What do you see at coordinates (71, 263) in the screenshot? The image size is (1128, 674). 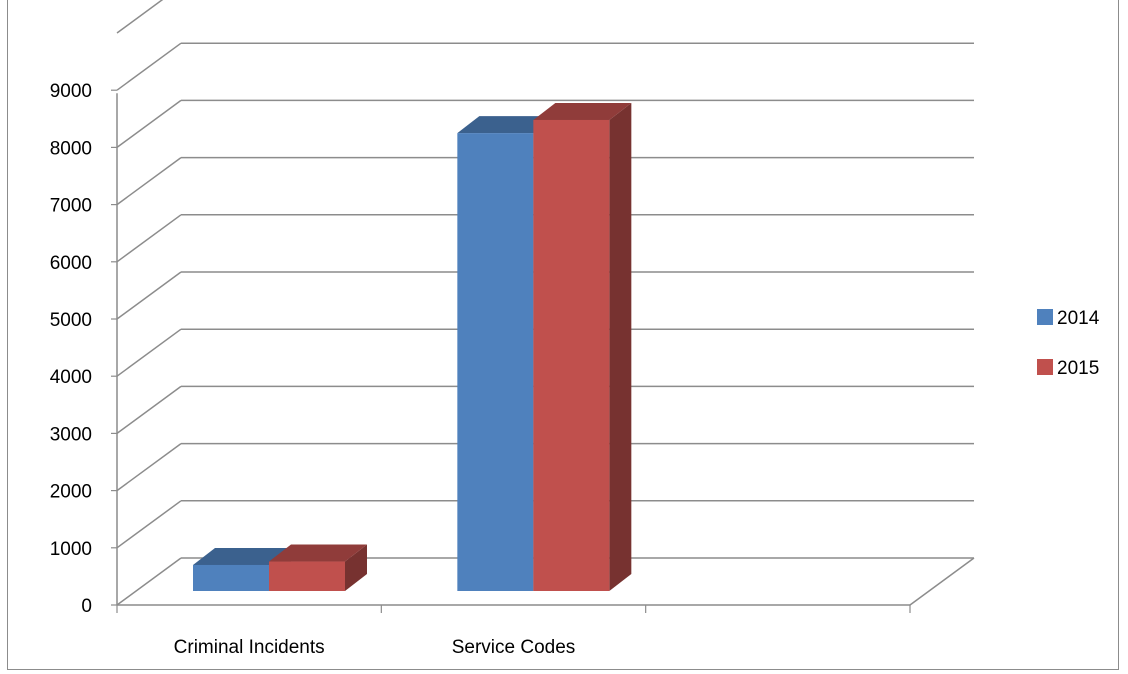 I see `y-tick-label: 6000` at bounding box center [71, 263].